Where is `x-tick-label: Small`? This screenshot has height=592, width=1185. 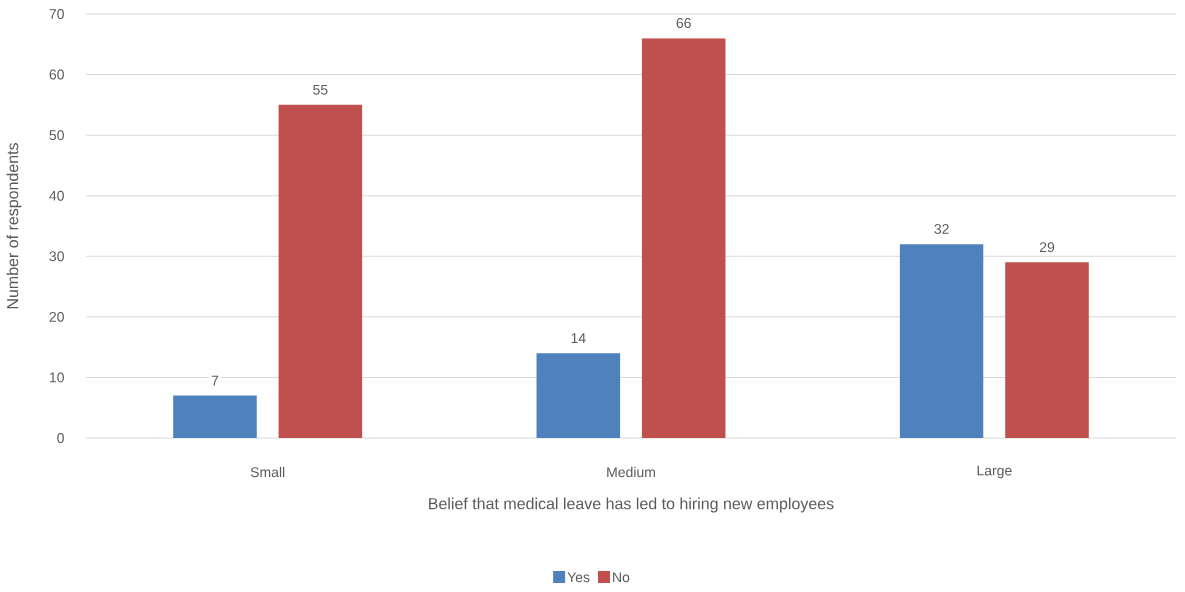 x-tick-label: Small is located at coordinates (267, 472).